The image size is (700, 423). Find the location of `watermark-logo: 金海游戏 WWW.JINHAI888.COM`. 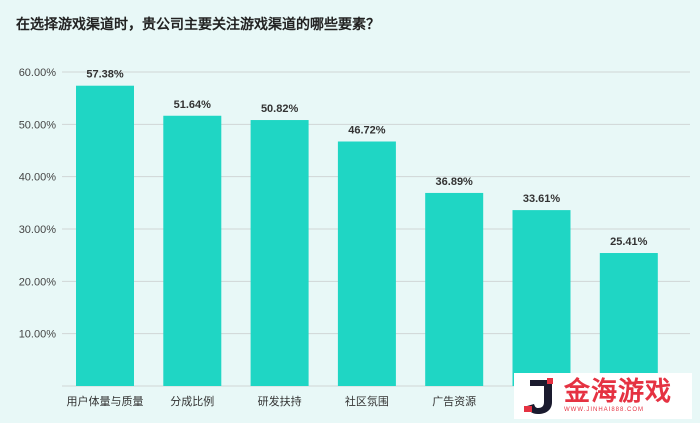

watermark-logo: 金海游戏 WWW.JINHAI888.COM is located at coordinates (603, 396).